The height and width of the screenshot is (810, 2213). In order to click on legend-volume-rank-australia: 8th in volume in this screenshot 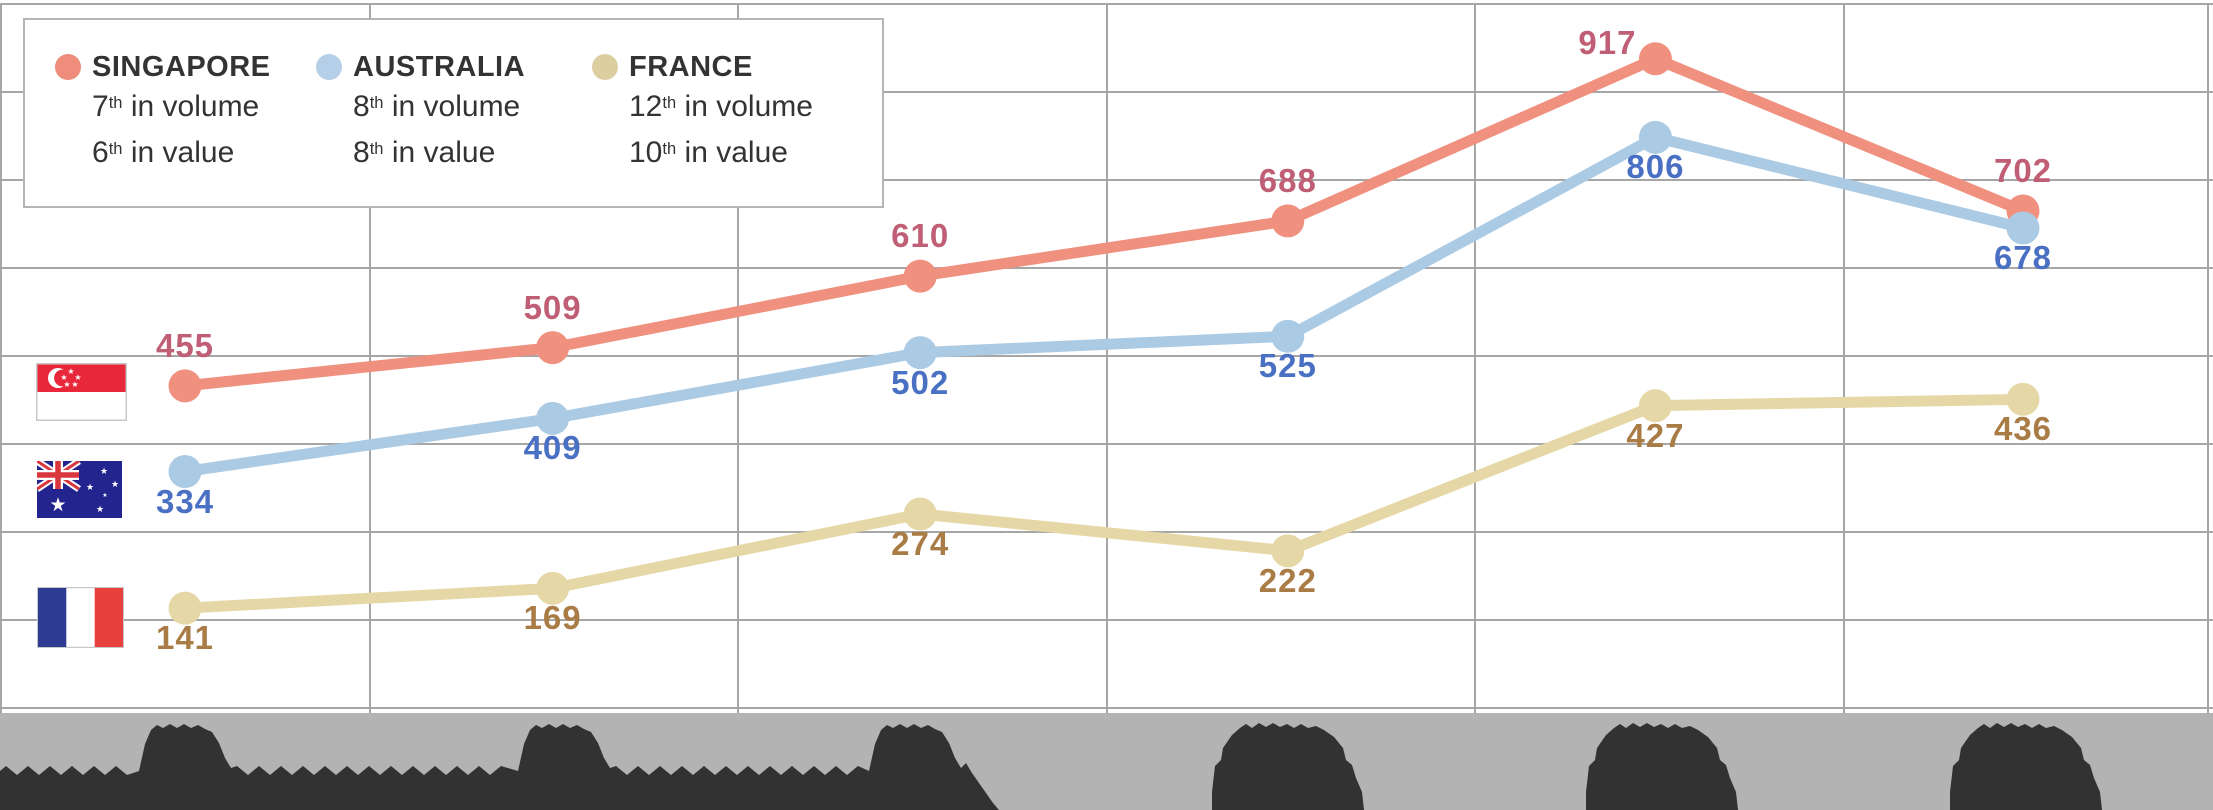, I will do `click(437, 106)`.